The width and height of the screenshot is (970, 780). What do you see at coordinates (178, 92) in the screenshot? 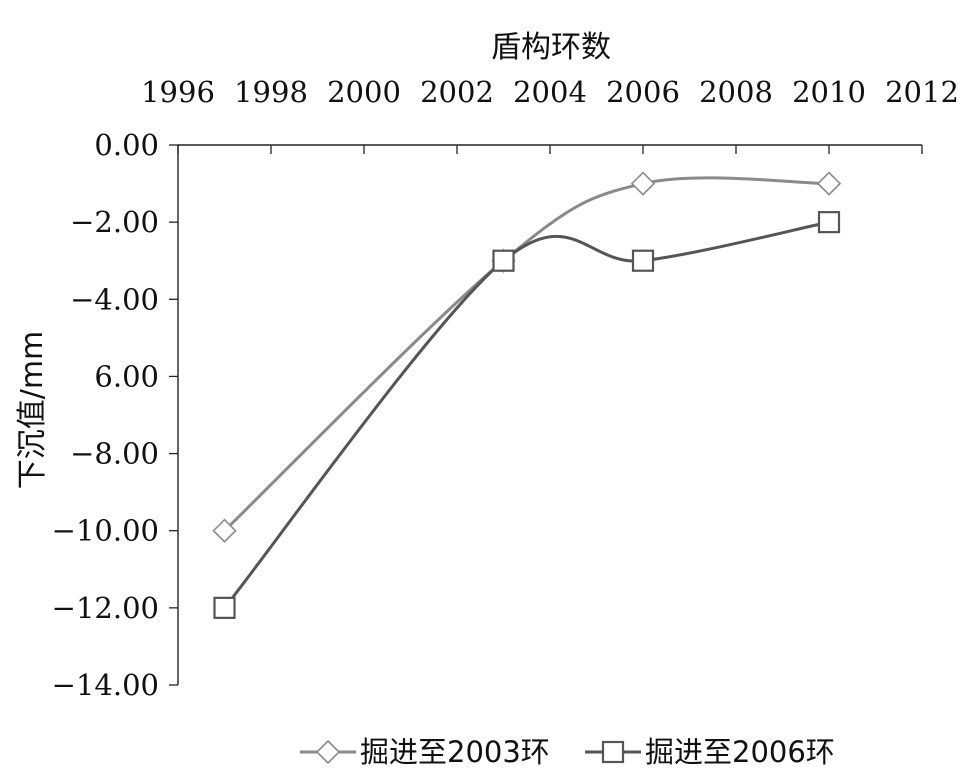
I see `x-tick-label: 1996` at bounding box center [178, 92].